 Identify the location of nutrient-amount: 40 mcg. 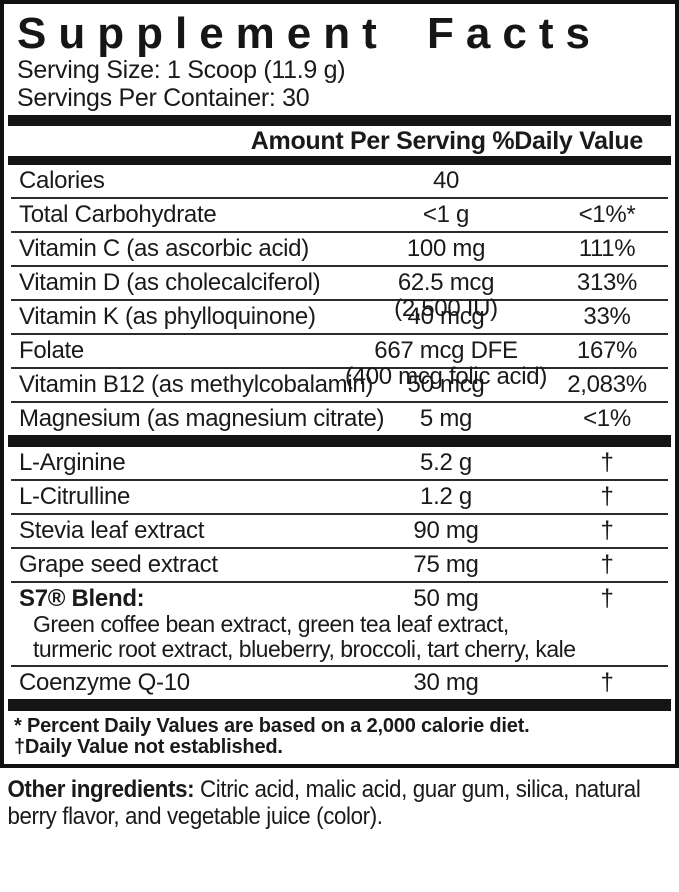
(446, 316).